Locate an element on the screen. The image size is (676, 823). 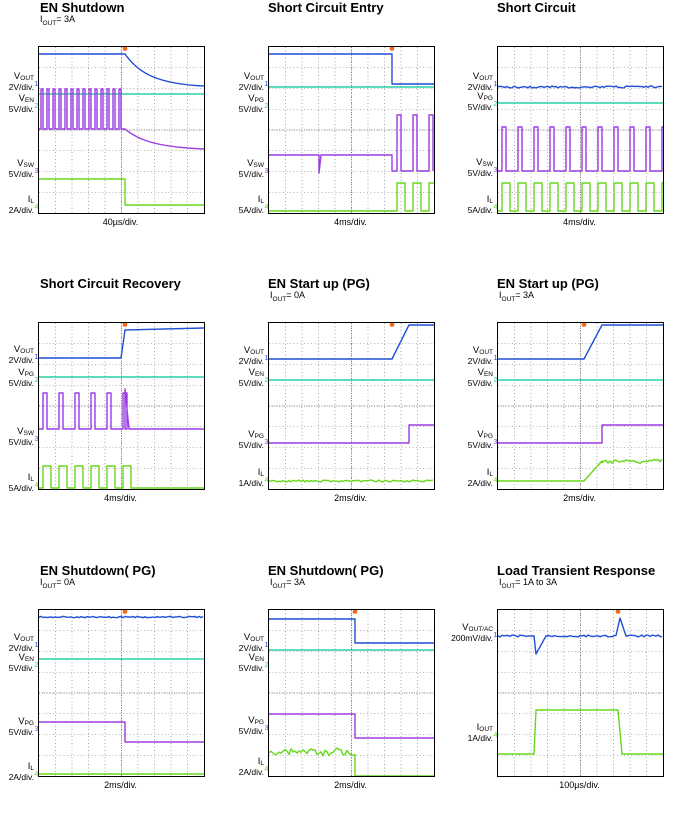
time-per-division: 40µs/div. is located at coordinates (120, 222).